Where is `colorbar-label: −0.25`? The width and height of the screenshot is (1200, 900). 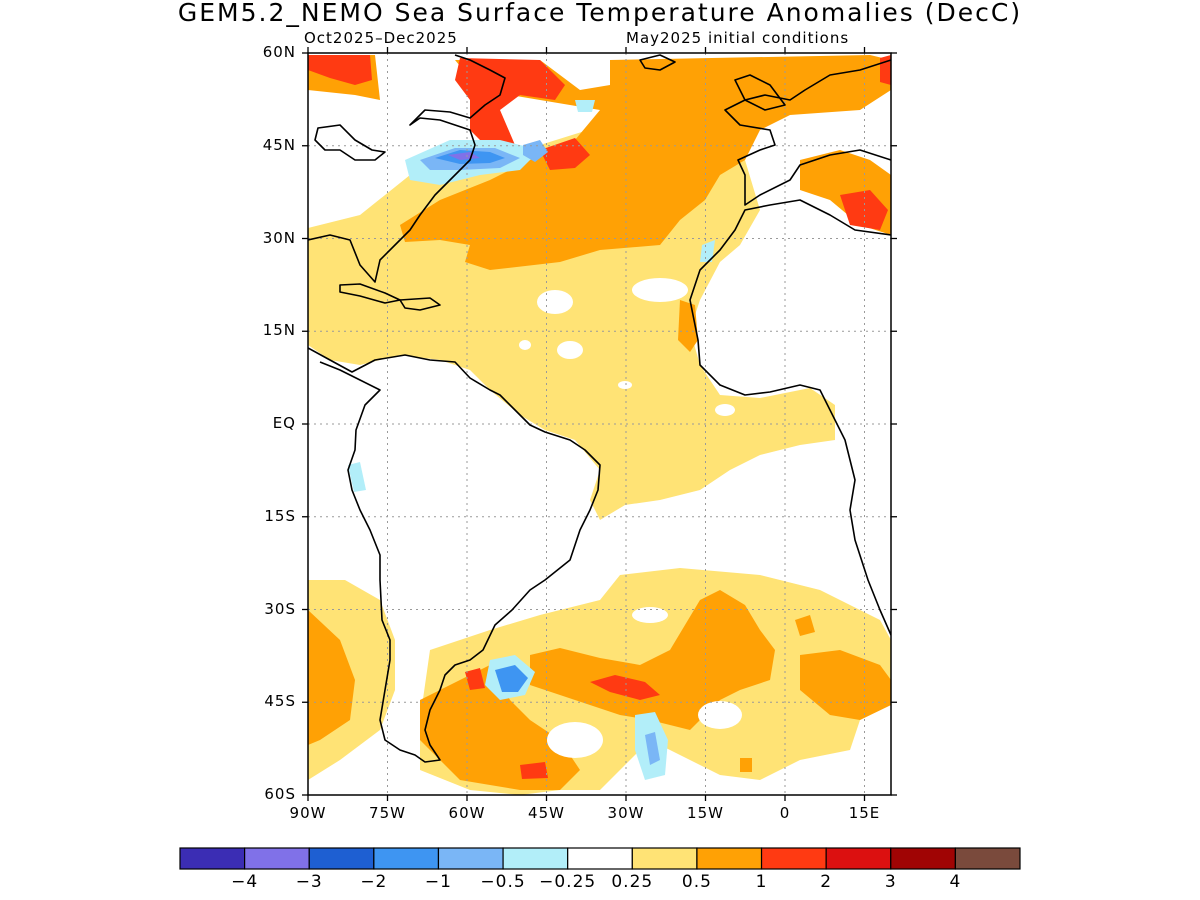 colorbar-label: −0.25 is located at coordinates (568, 882).